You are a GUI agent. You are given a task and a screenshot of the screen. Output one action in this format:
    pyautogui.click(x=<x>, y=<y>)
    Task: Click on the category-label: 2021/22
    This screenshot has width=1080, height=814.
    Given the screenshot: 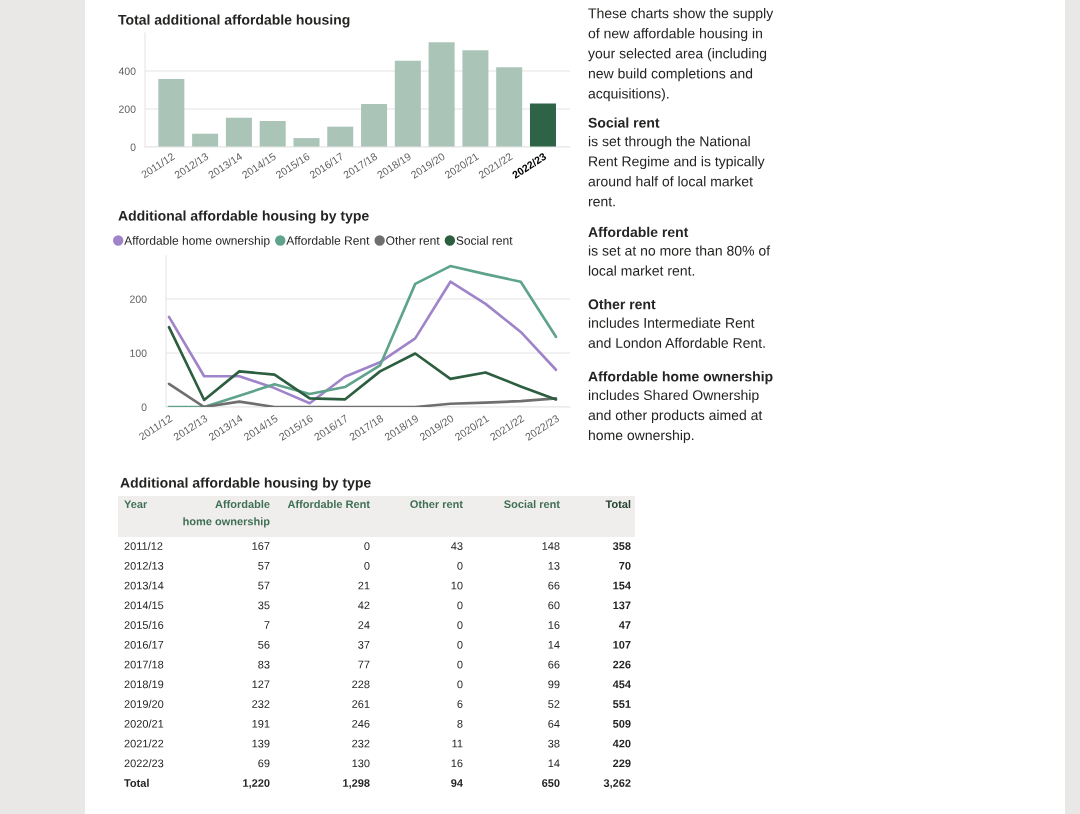 What is the action you would take?
    pyautogui.click(x=144, y=743)
    